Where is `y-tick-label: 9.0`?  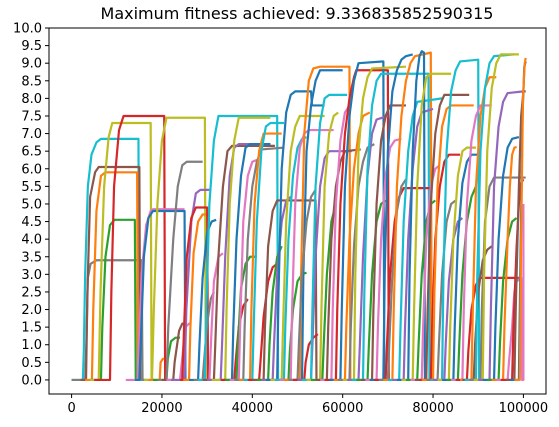 y-tick-label: 9.0 is located at coordinates (31, 64).